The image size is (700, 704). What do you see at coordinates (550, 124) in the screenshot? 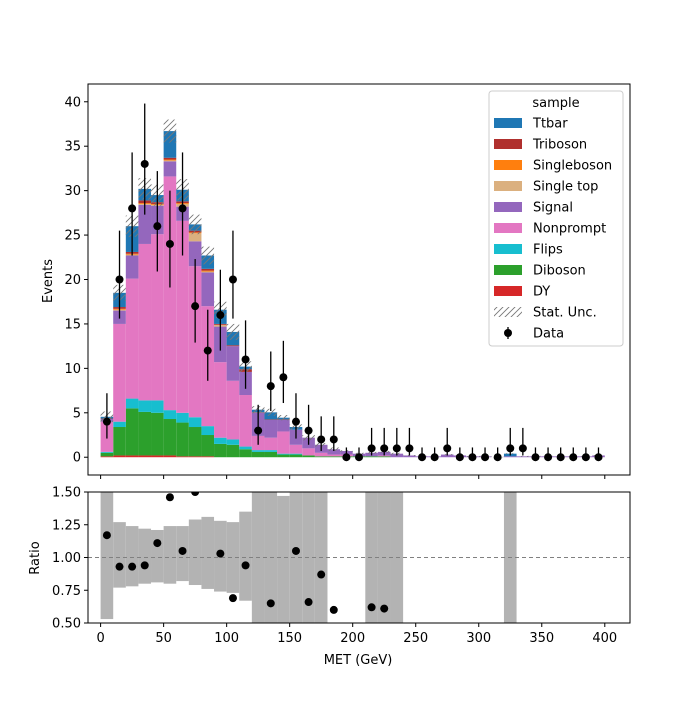
I see `legend-label-ttbar: Ttbar` at bounding box center [550, 124].